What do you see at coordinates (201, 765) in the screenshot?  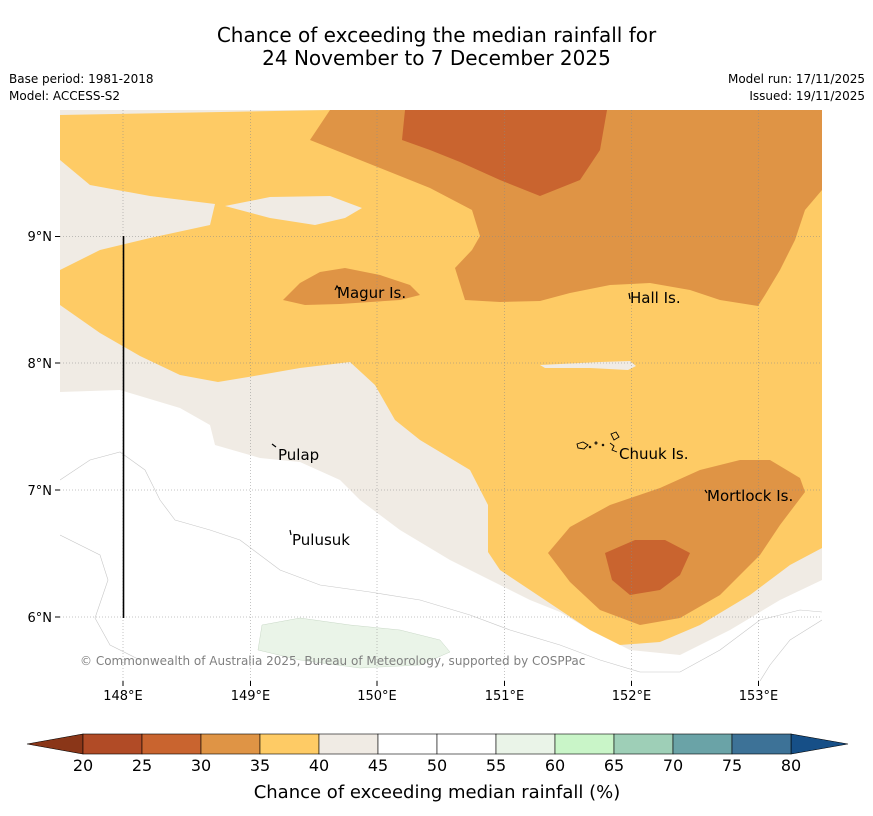 I see `colorbar-tick-label: 30` at bounding box center [201, 765].